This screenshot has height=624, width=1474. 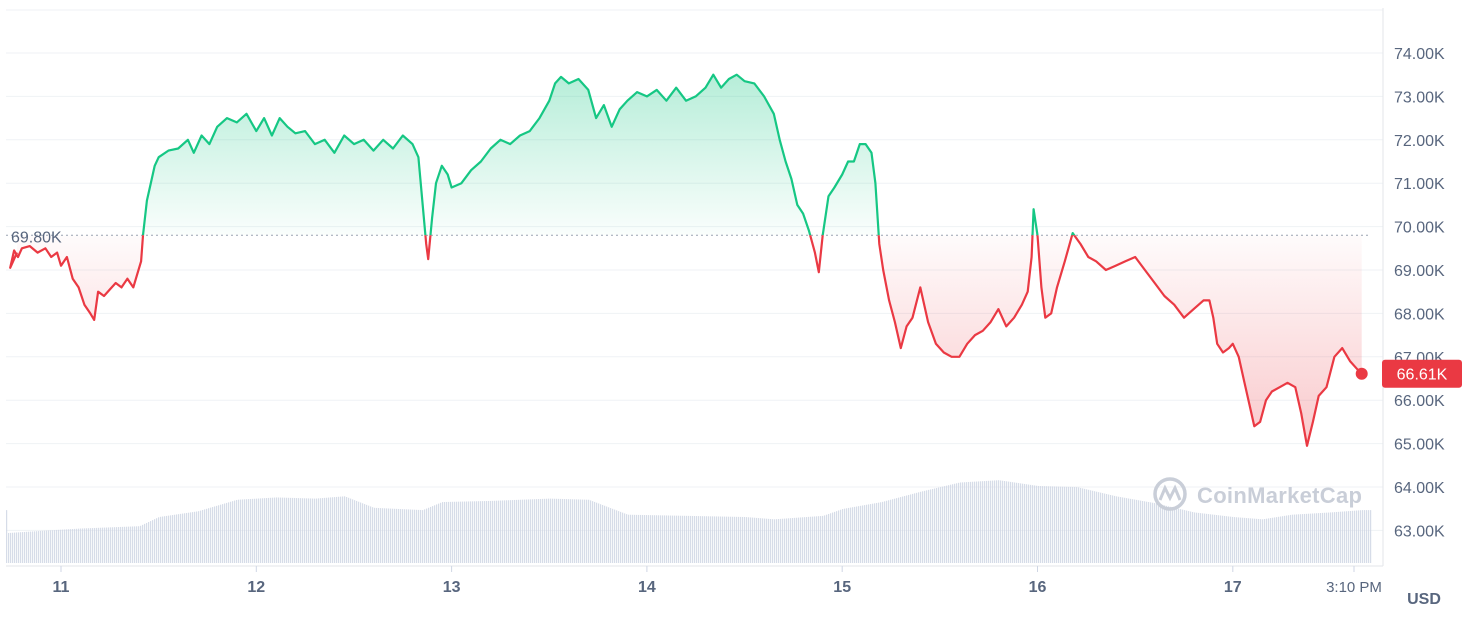 I want to click on y-tick-label: 70.00K, so click(x=1419, y=228).